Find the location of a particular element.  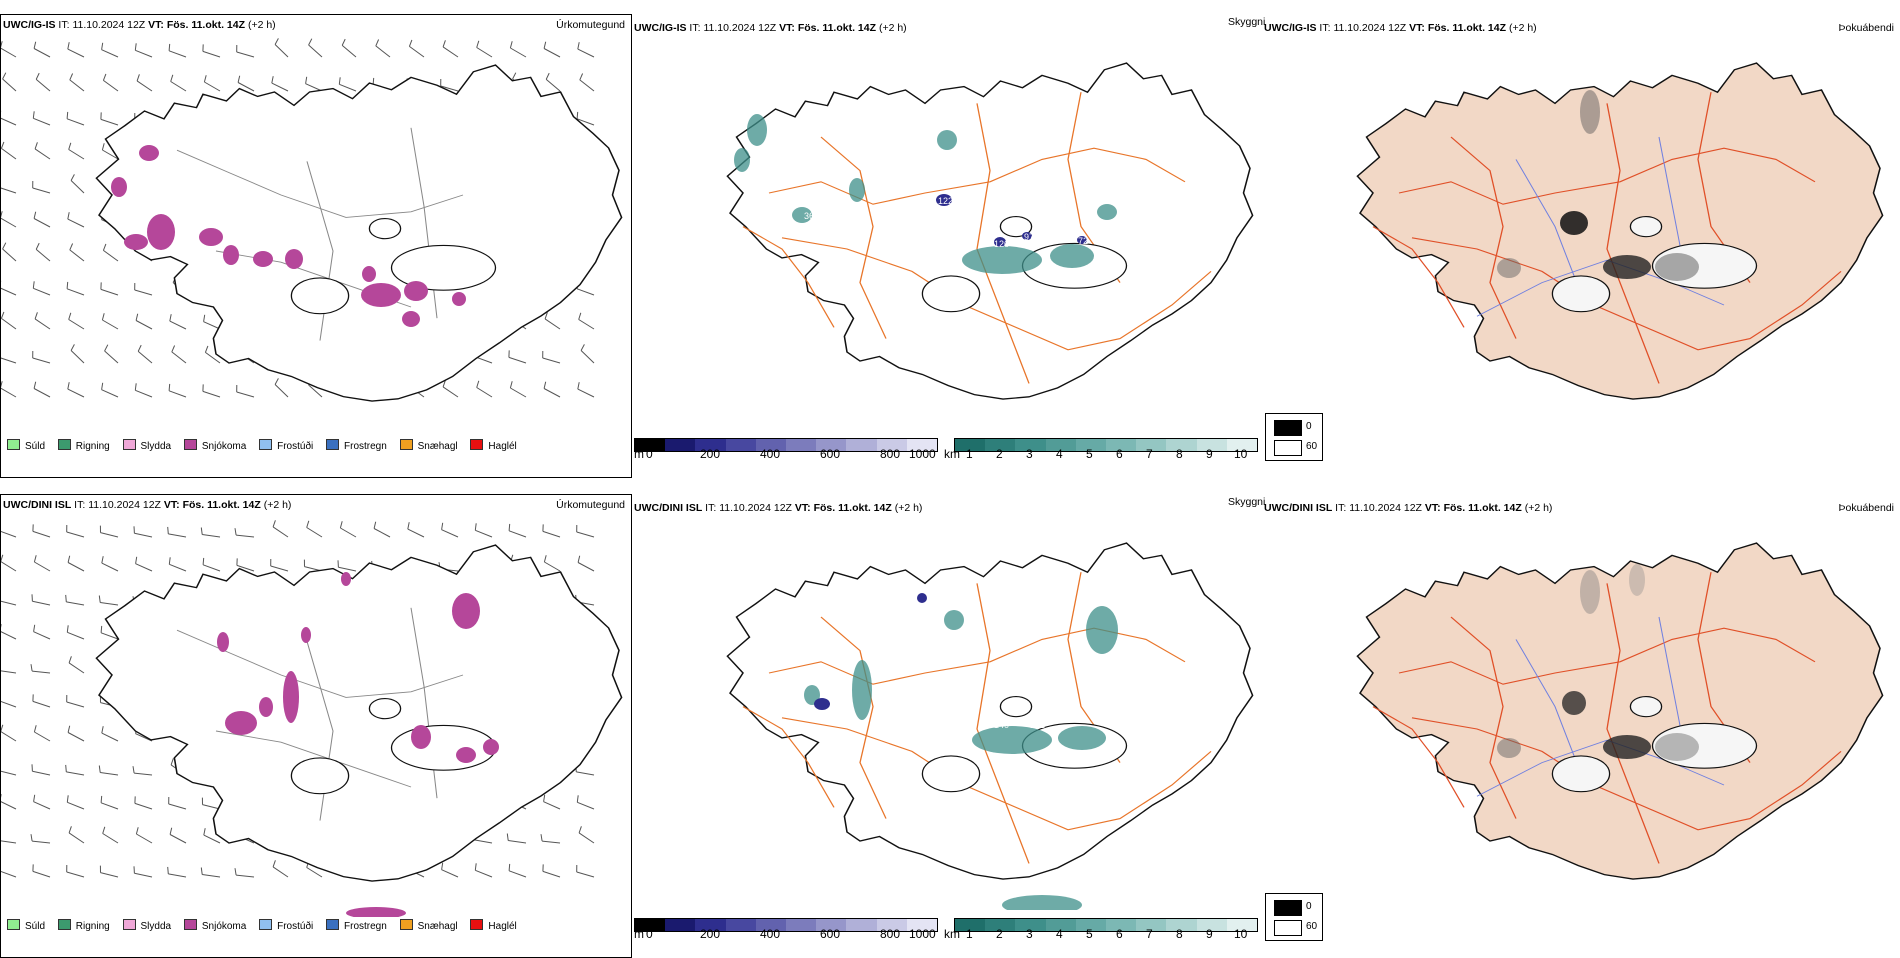

tick: 7 is located at coordinates (1149, 454).